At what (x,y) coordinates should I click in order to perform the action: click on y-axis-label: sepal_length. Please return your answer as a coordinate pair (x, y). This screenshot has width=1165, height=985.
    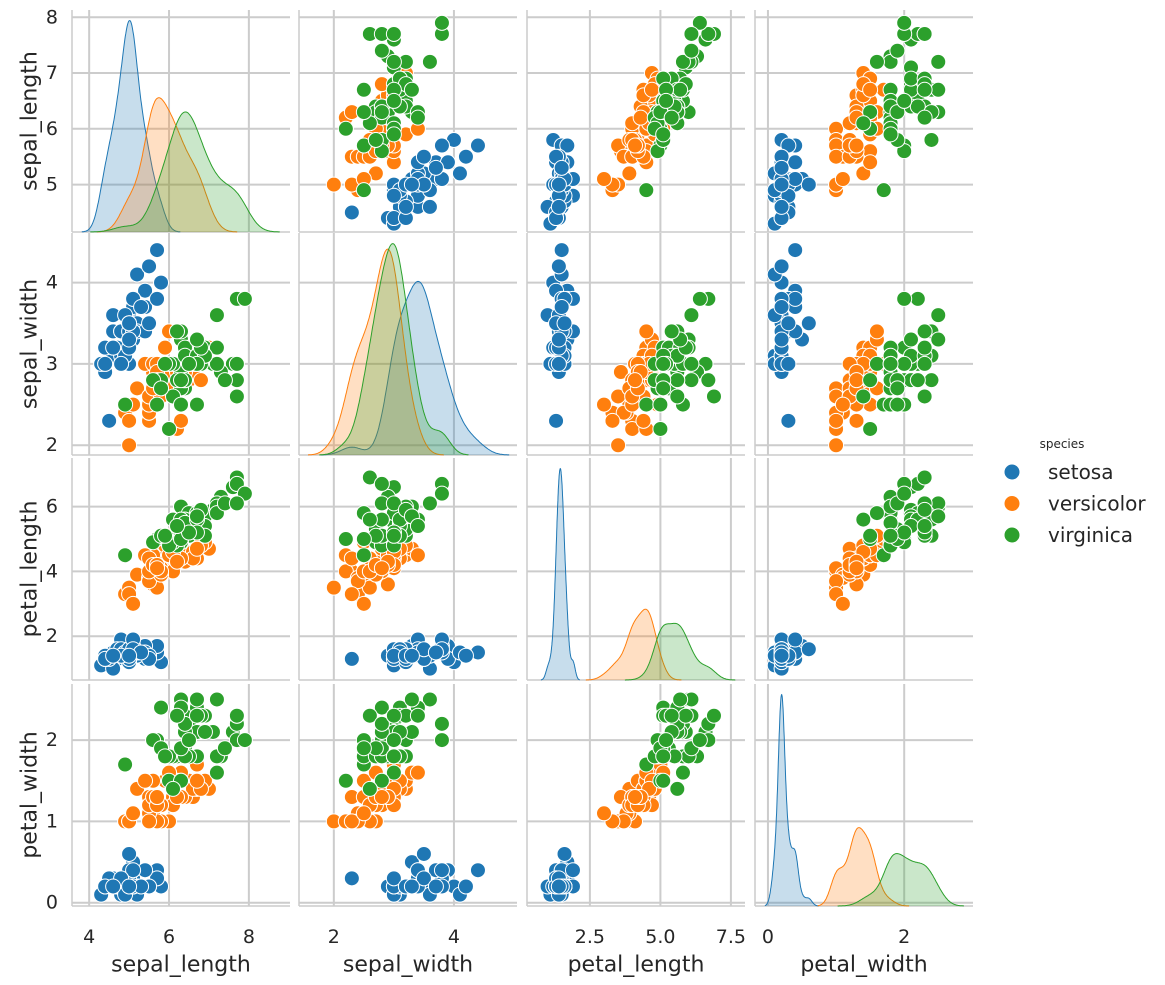
    Looking at the image, I should click on (30, 121).